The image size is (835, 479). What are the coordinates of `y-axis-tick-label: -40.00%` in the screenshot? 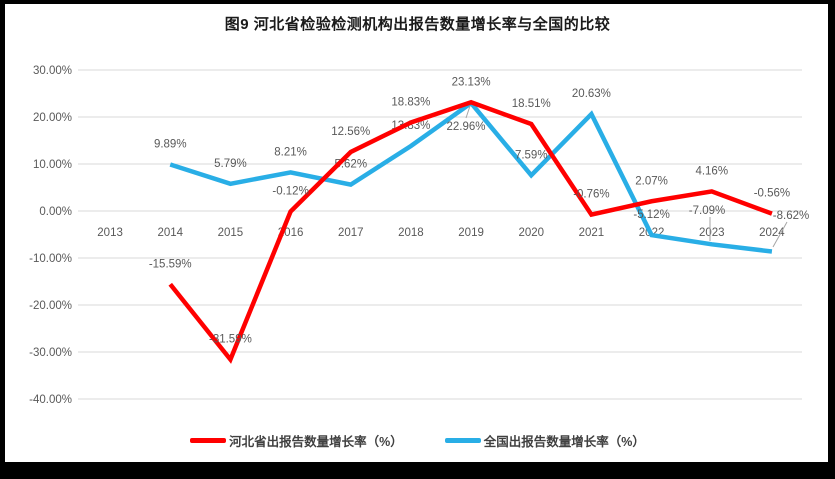 It's located at (50, 400).